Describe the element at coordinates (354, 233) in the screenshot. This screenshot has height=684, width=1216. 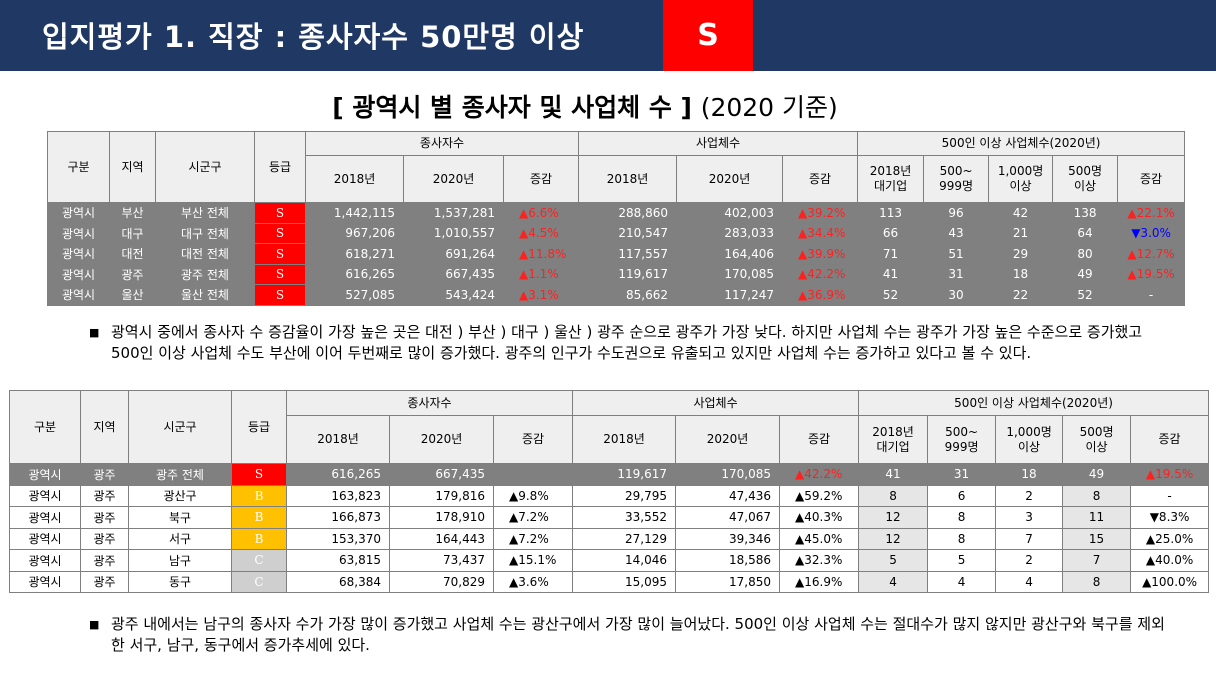
I see `table-cell: 967,206` at that location.